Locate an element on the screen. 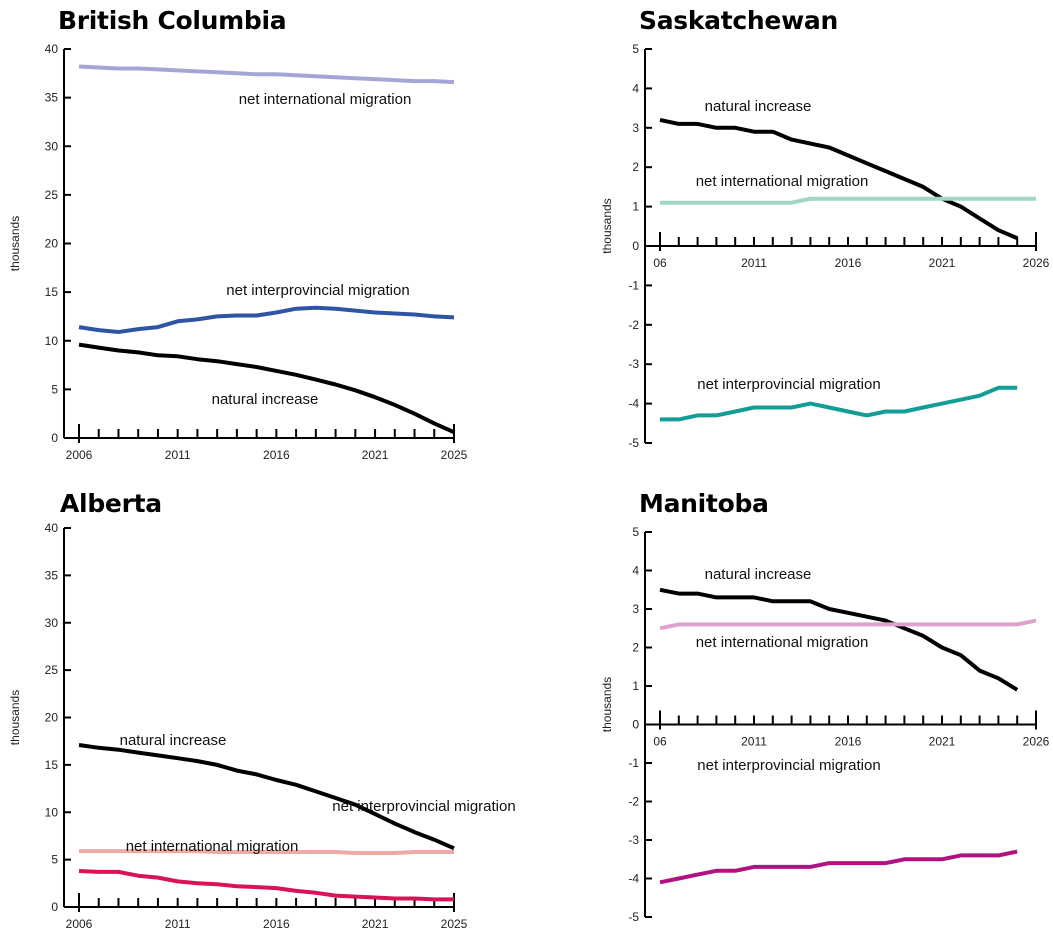 Image resolution: width=1053 pixels, height=950 pixels. chart-title: Manitoba is located at coordinates (704, 503).